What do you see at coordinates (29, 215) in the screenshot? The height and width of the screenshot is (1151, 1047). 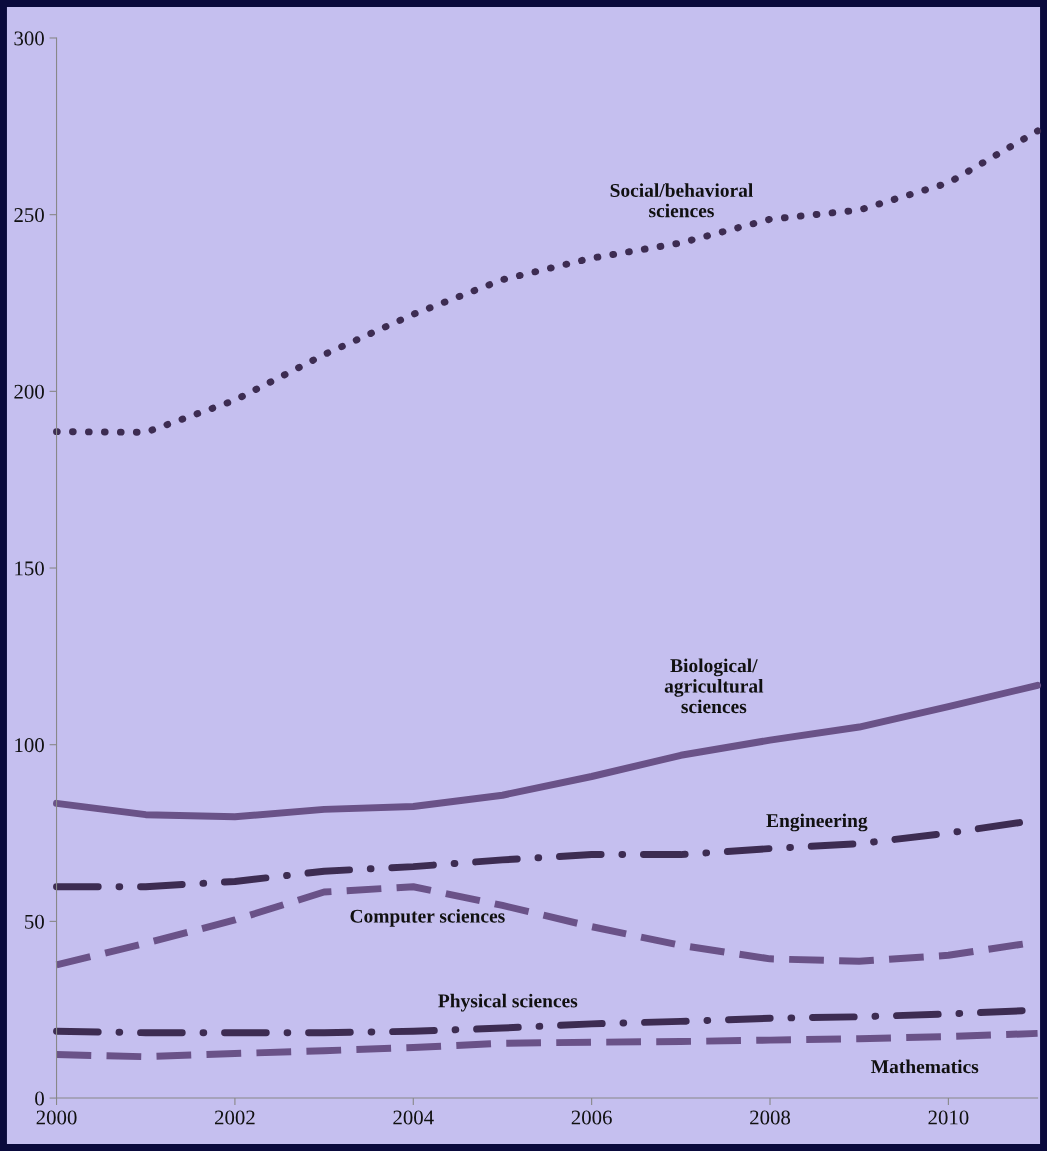 I see `y-tick-label: 250` at bounding box center [29, 215].